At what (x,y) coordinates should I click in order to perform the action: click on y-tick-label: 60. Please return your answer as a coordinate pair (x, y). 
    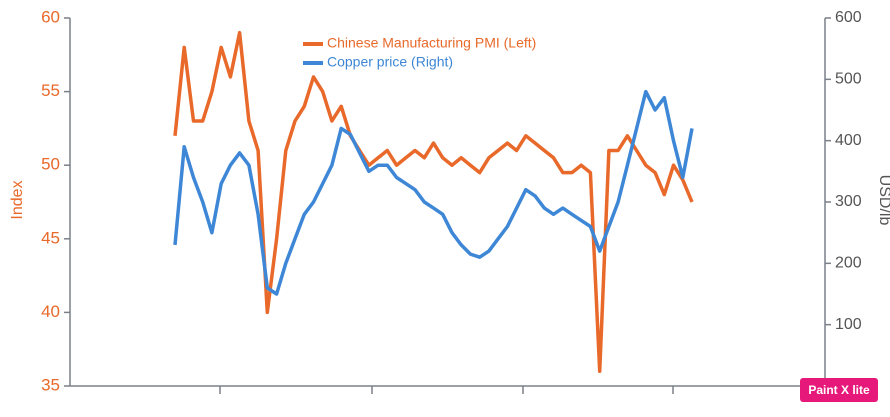
    Looking at the image, I should click on (50, 16).